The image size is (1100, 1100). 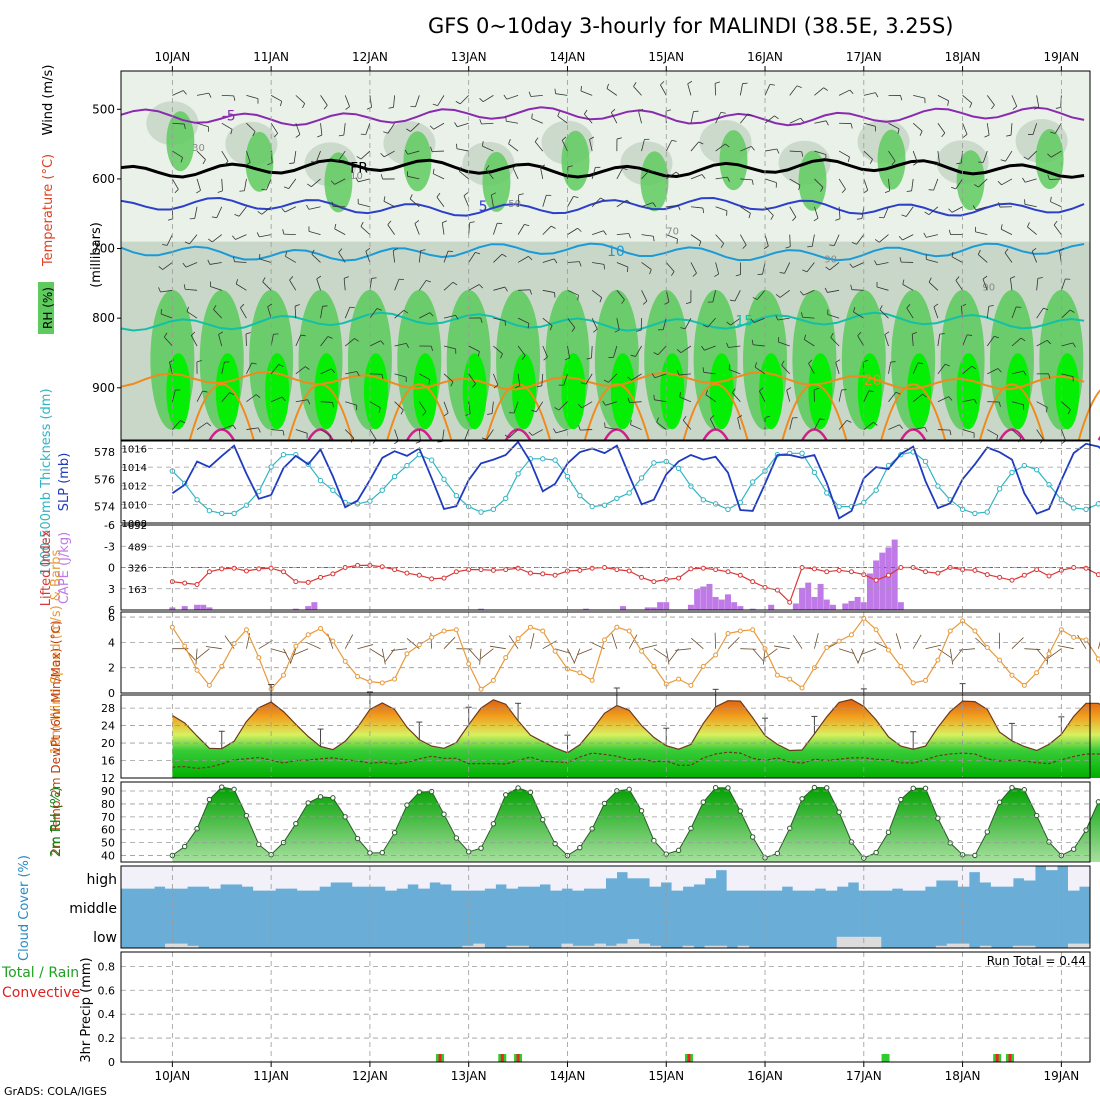 I want to click on precip-convective-bar, so click(x=689, y=1058).